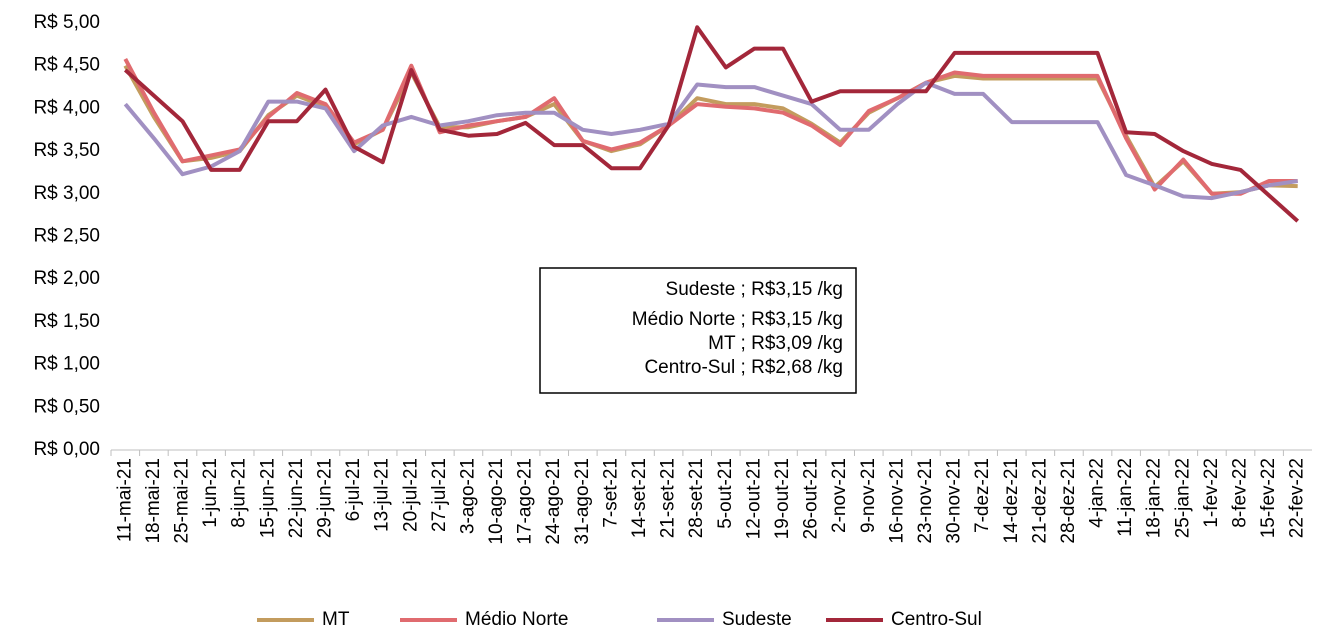 Image resolution: width=1322 pixels, height=632 pixels. I want to click on x-tick-label: 17-ago-21, so click(525, 501).